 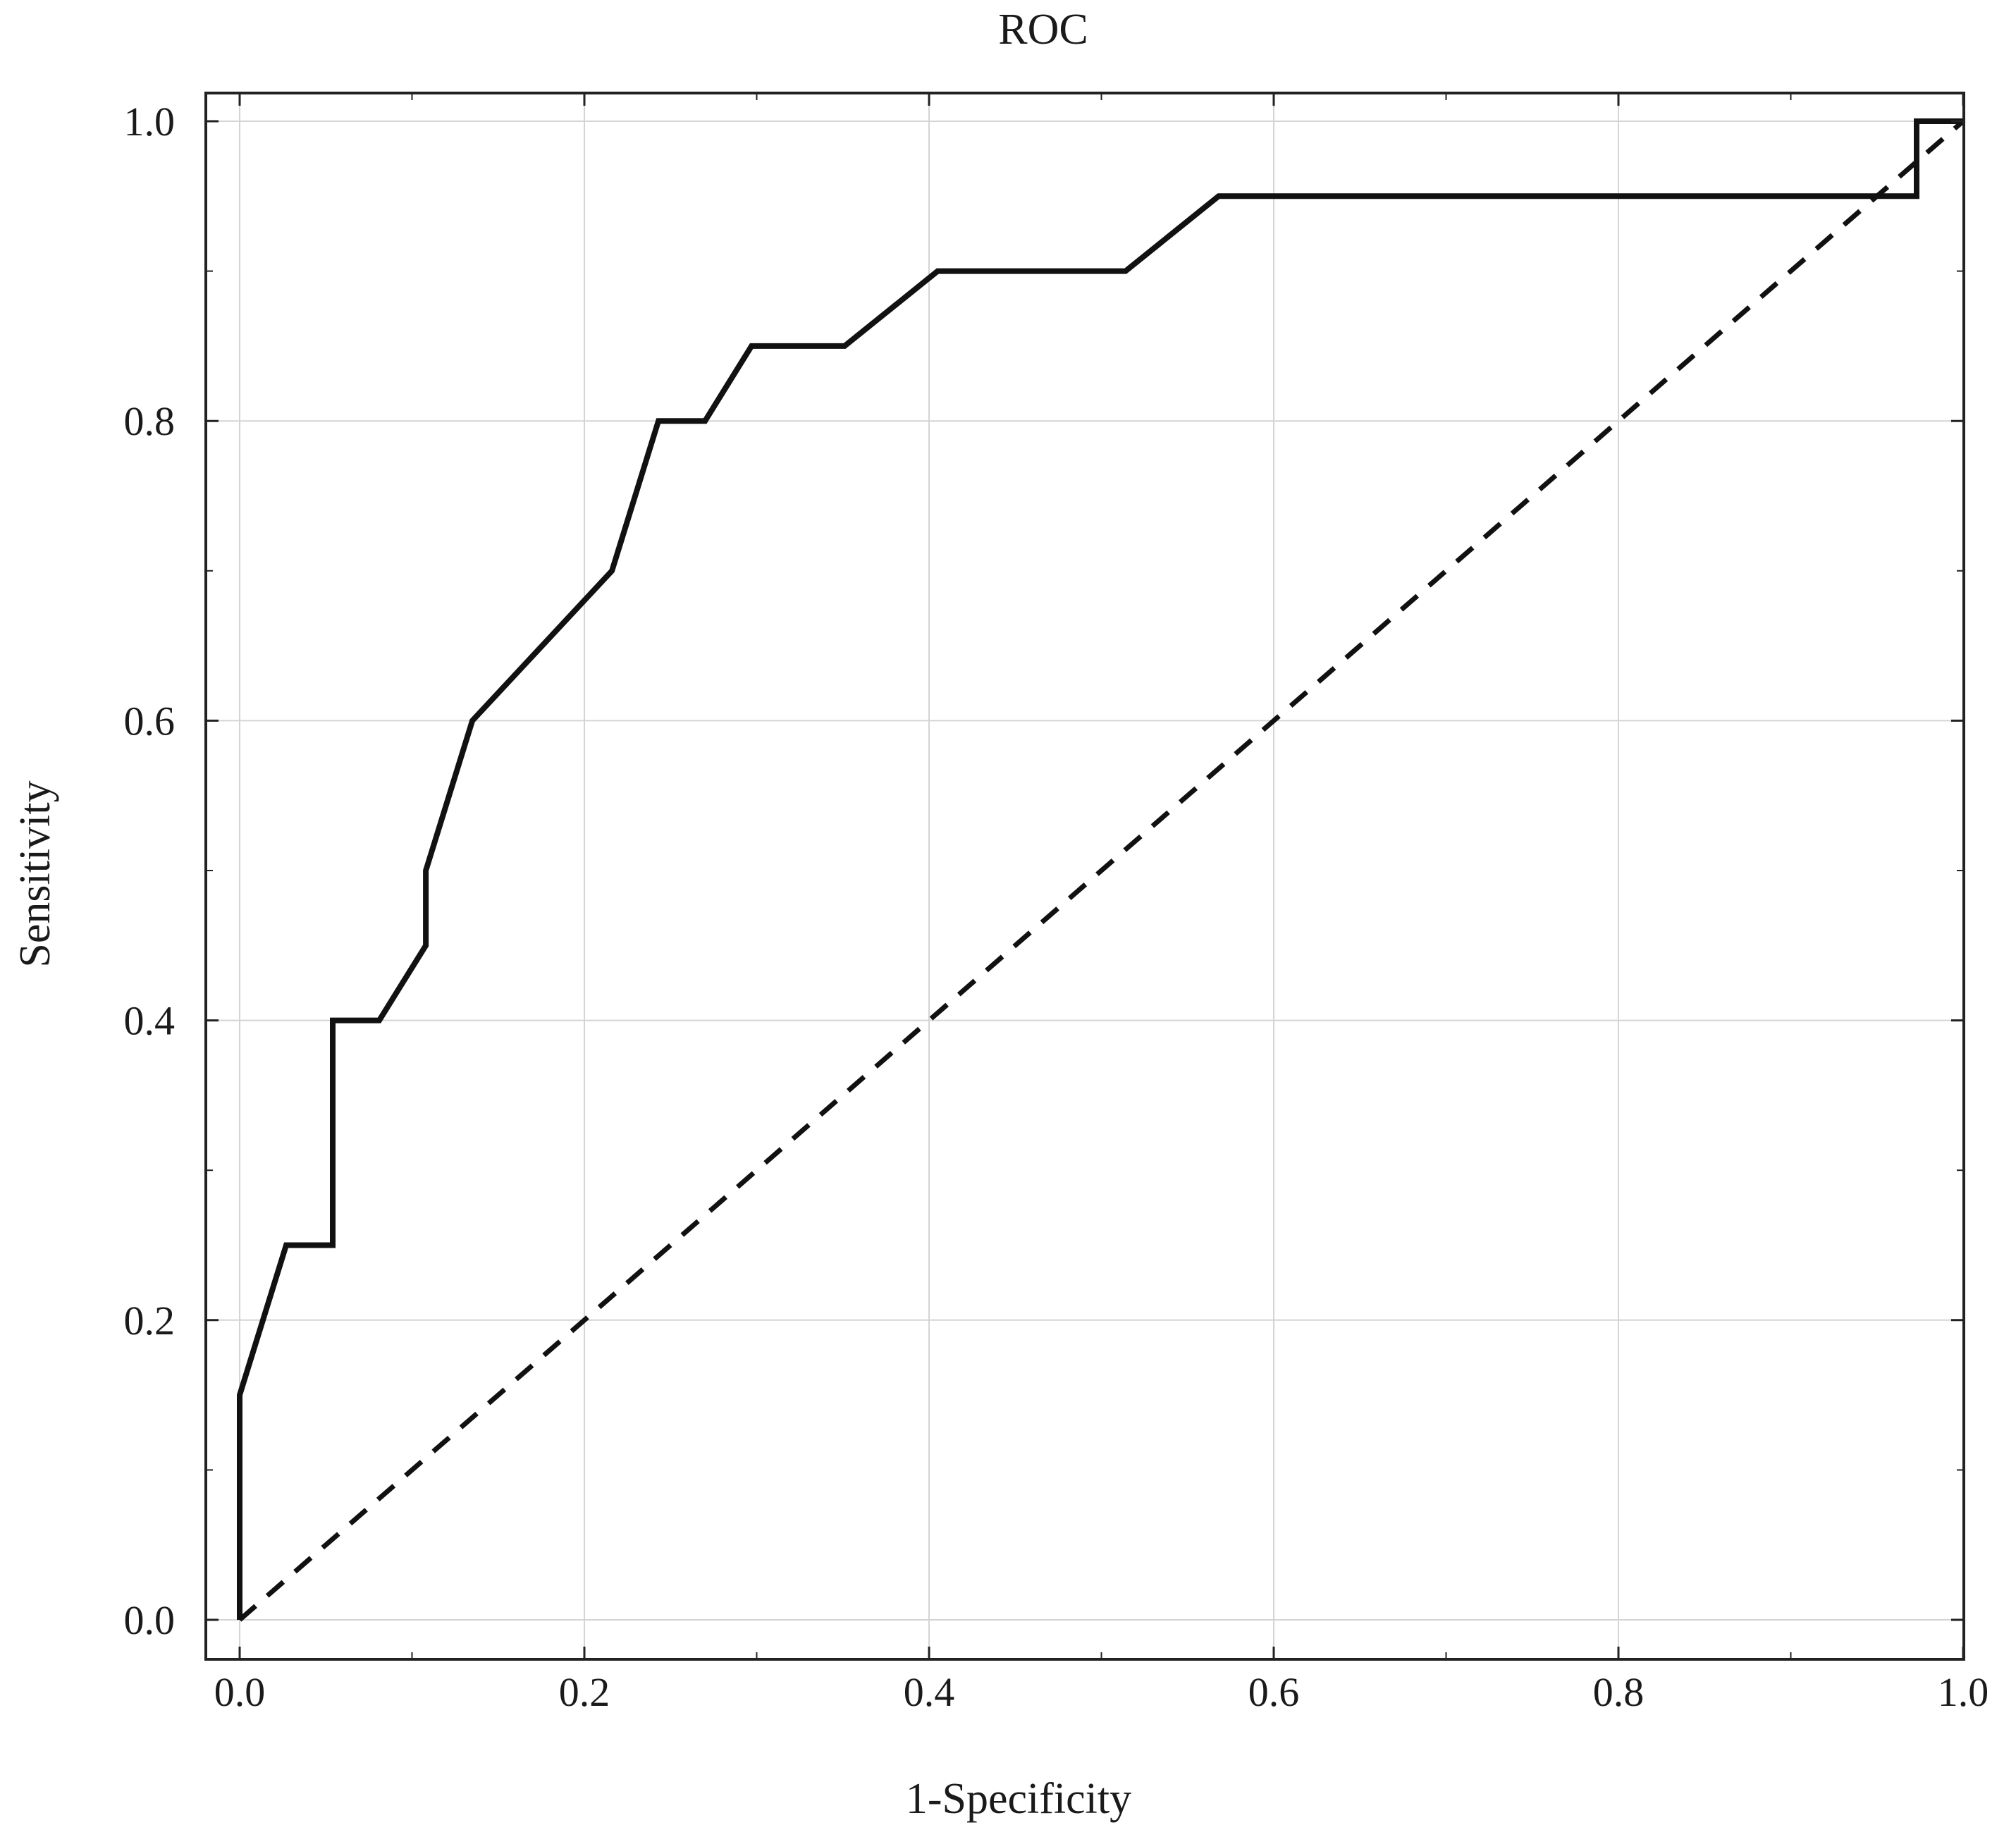 I want to click on x-tick-label: 0.2, so click(x=584, y=1692).